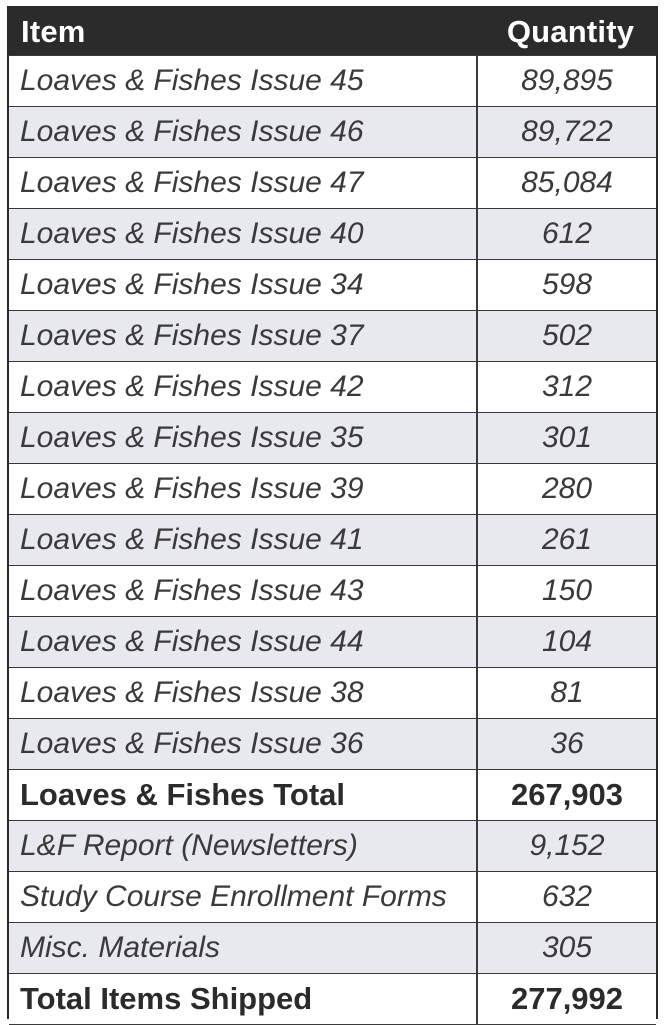 The width and height of the screenshot is (665, 1025). I want to click on table-row: Study Course Enrollment Forms 632, so click(332, 897).